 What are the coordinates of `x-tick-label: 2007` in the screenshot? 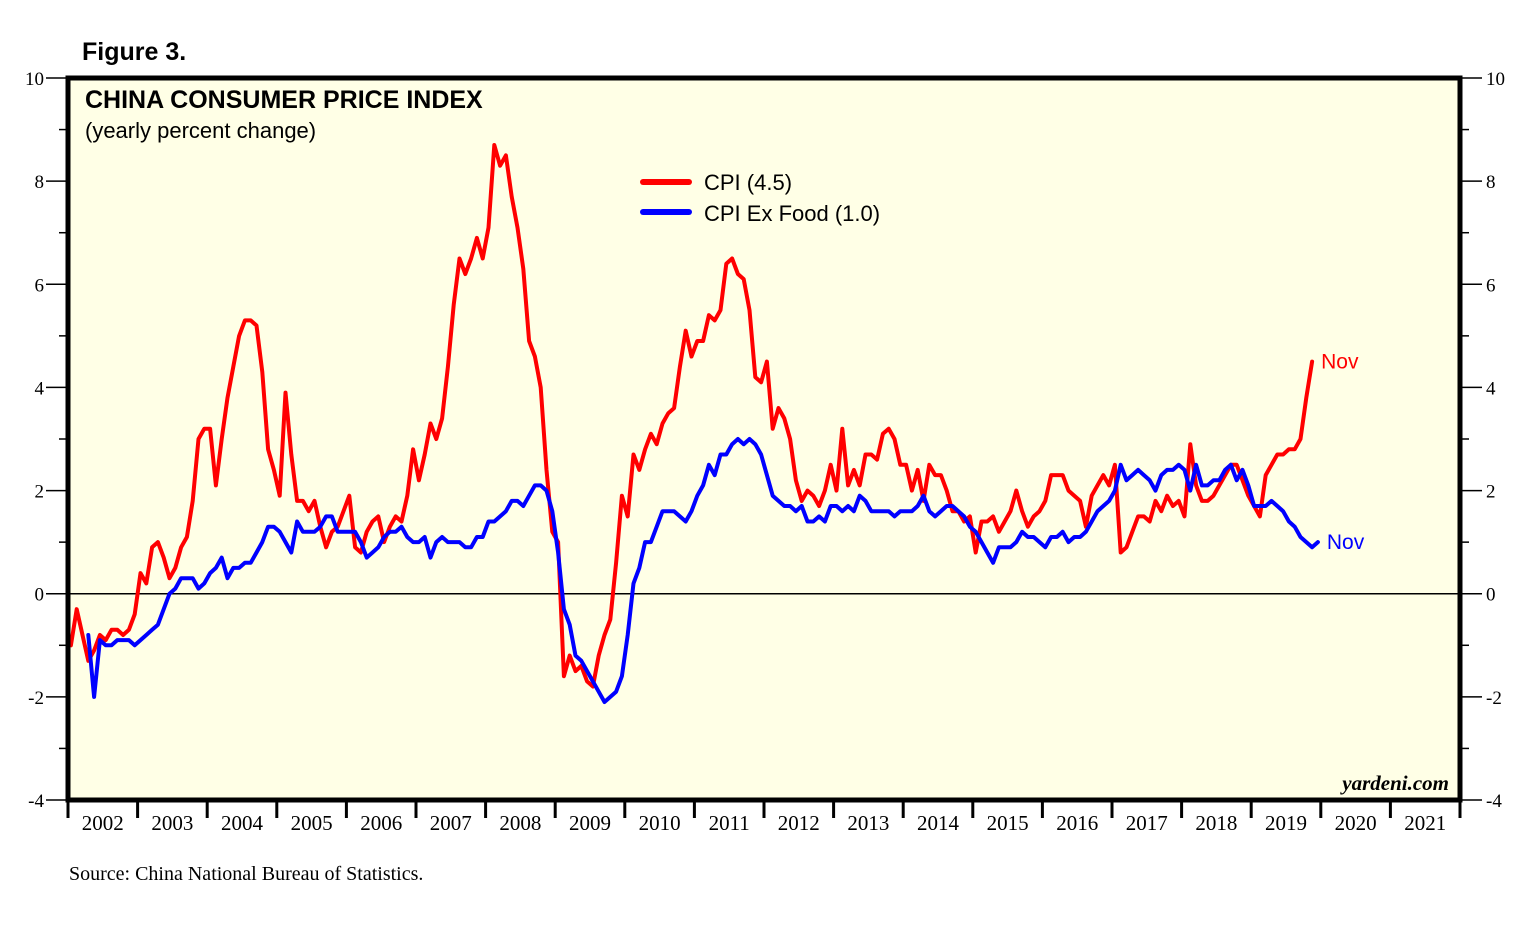 It's located at (451, 823).